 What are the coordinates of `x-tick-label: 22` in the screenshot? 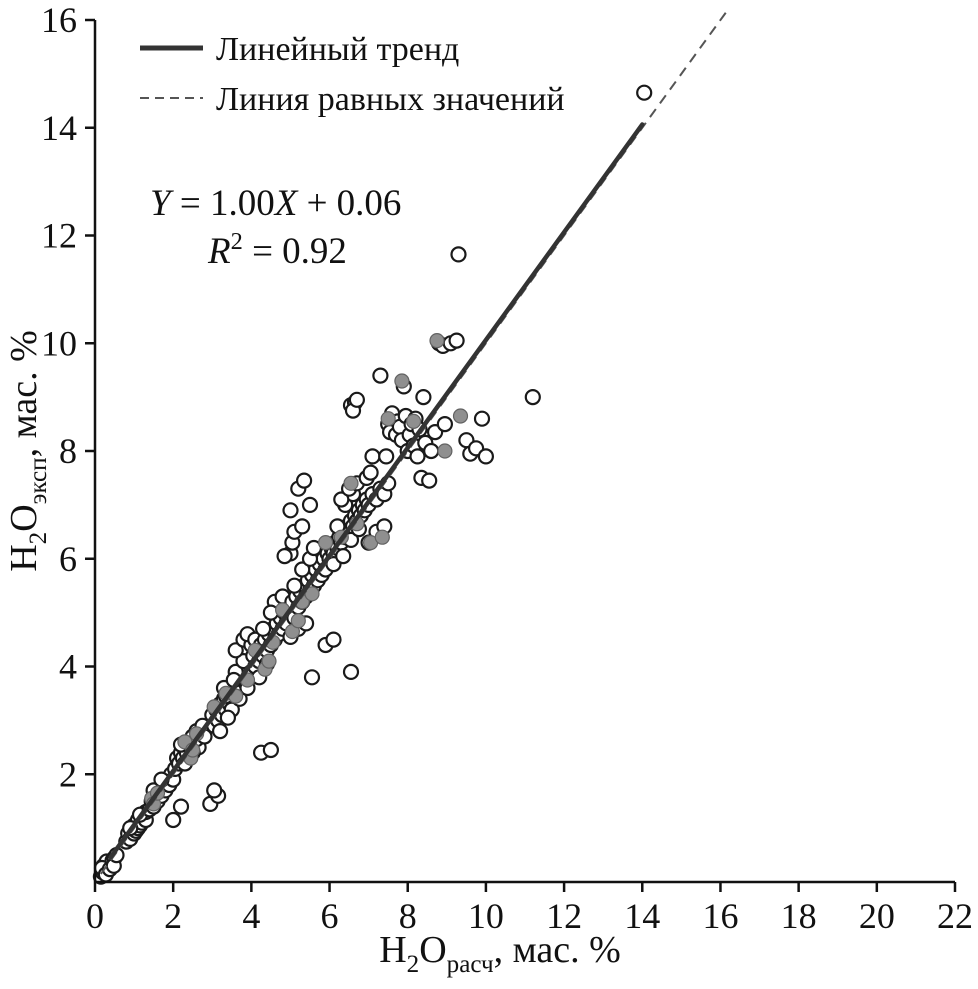 It's located at (955, 916).